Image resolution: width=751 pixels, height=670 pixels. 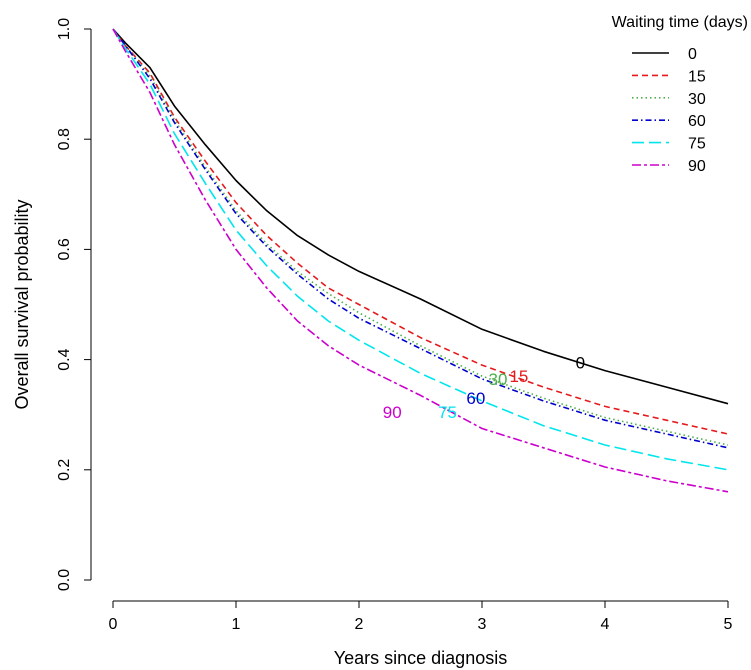 What do you see at coordinates (580, 362) in the screenshot?
I see `curve-annotation-0: 0` at bounding box center [580, 362].